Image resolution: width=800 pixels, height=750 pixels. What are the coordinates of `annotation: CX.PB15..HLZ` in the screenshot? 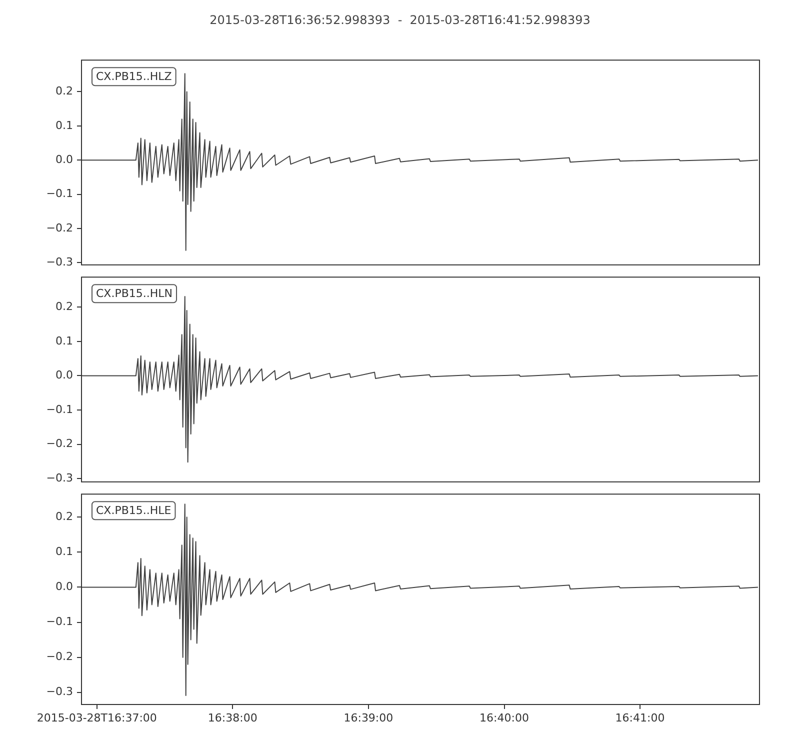 It's located at (134, 77).